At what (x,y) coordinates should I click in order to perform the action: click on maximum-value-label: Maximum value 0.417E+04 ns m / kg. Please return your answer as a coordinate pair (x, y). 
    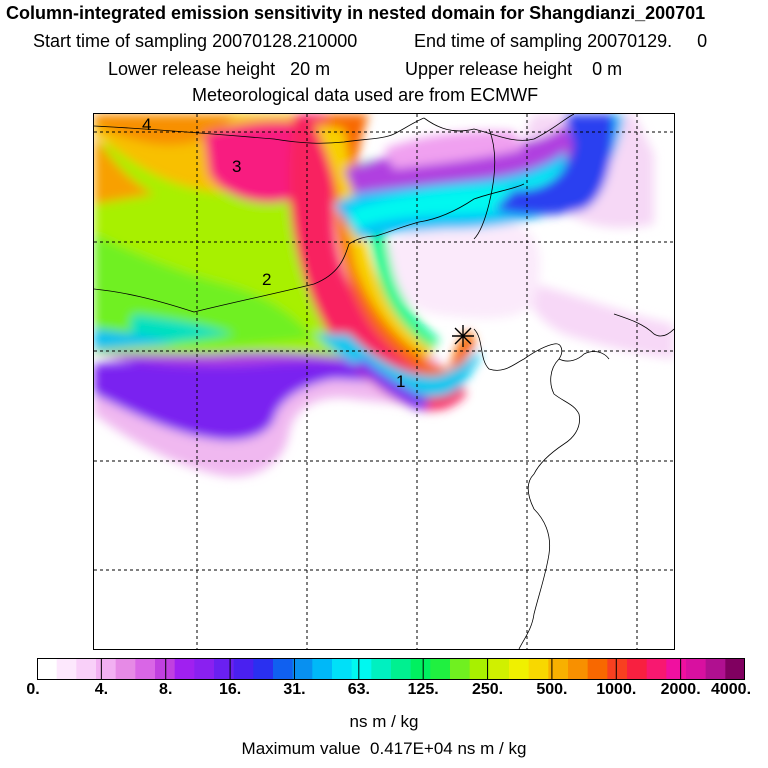
    Looking at the image, I should click on (384, 748).